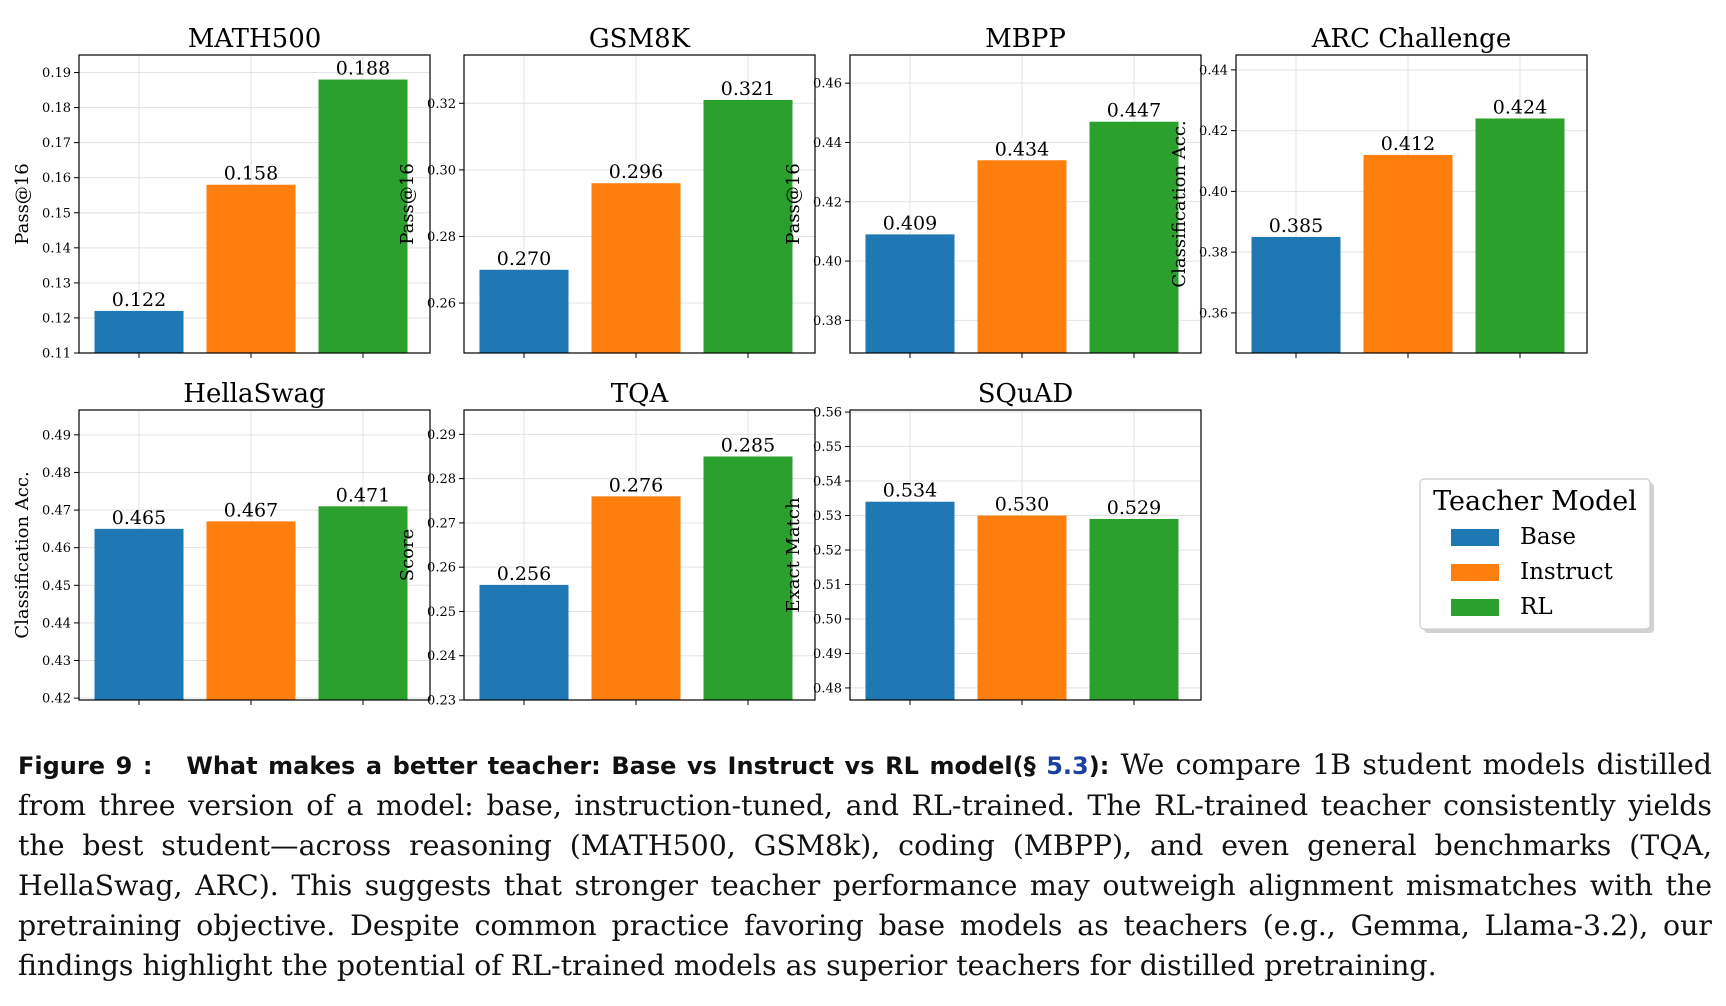 This screenshot has height=1006, width=1726. I want to click on legend-box, so click(1535, 554).